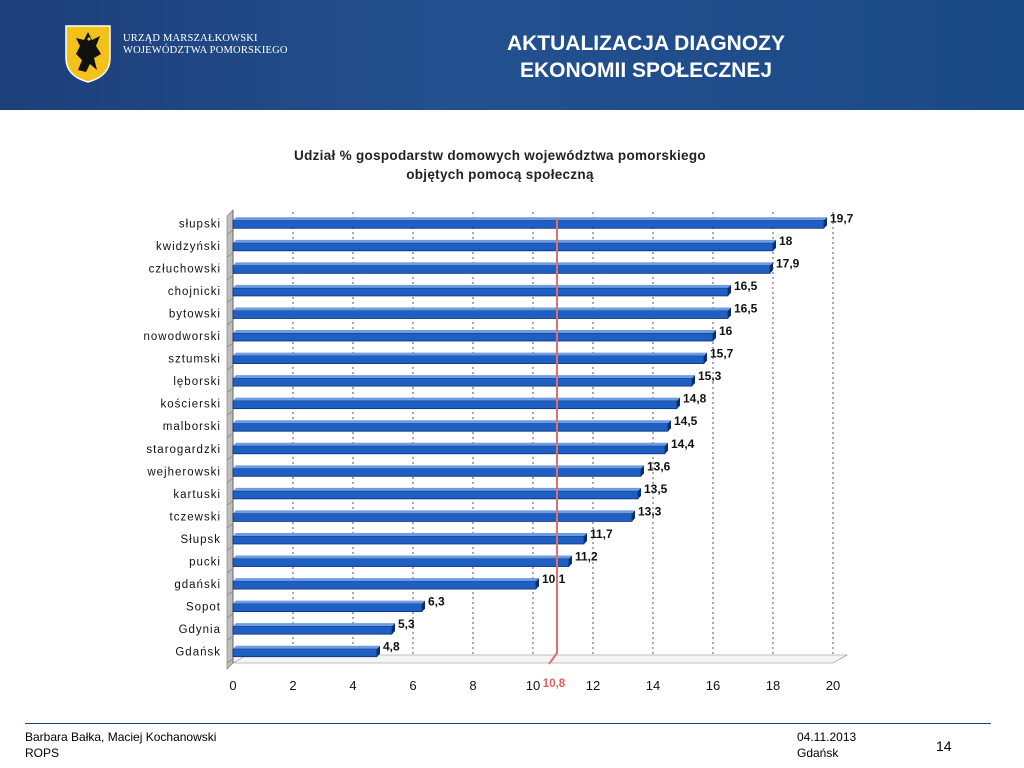  I want to click on category-label: Gdynia, so click(200, 630).